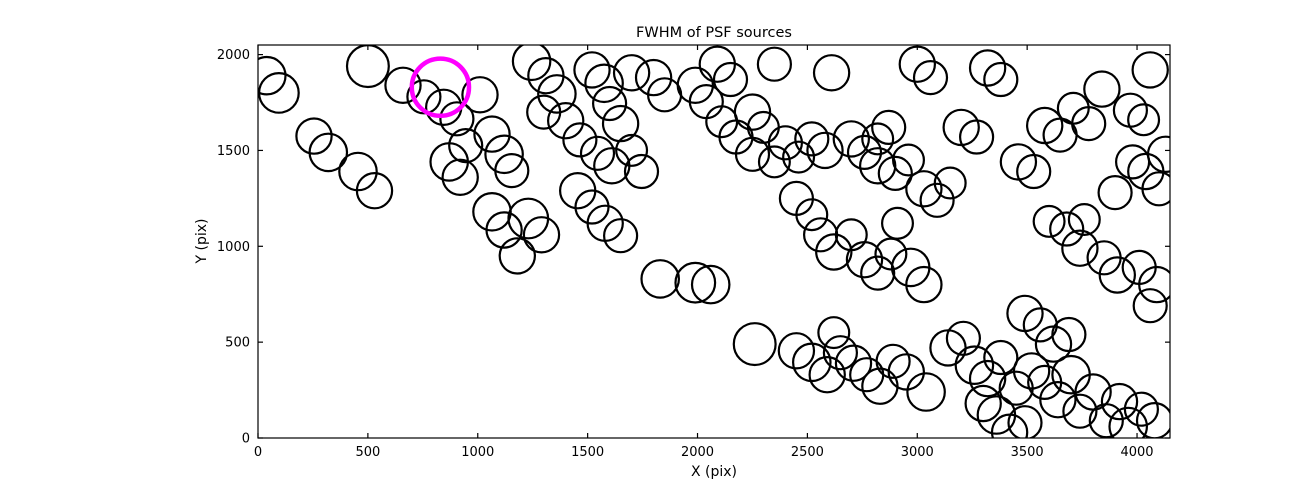 This screenshot has height=490, width=1300. What do you see at coordinates (714, 33) in the screenshot?
I see `chart-title: FWHM of PSF sources` at bounding box center [714, 33].